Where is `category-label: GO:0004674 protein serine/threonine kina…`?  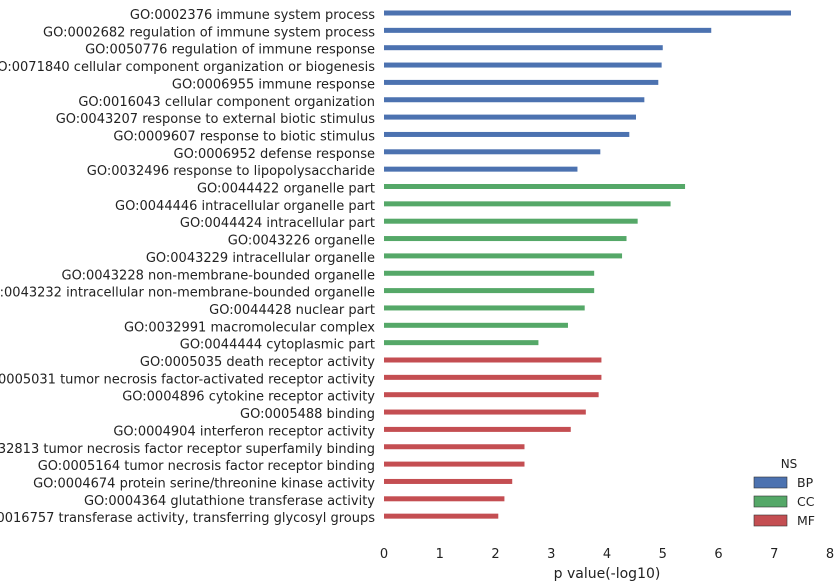
category-label: GO:0004674 protein serine/threonine kina… is located at coordinates (204, 483).